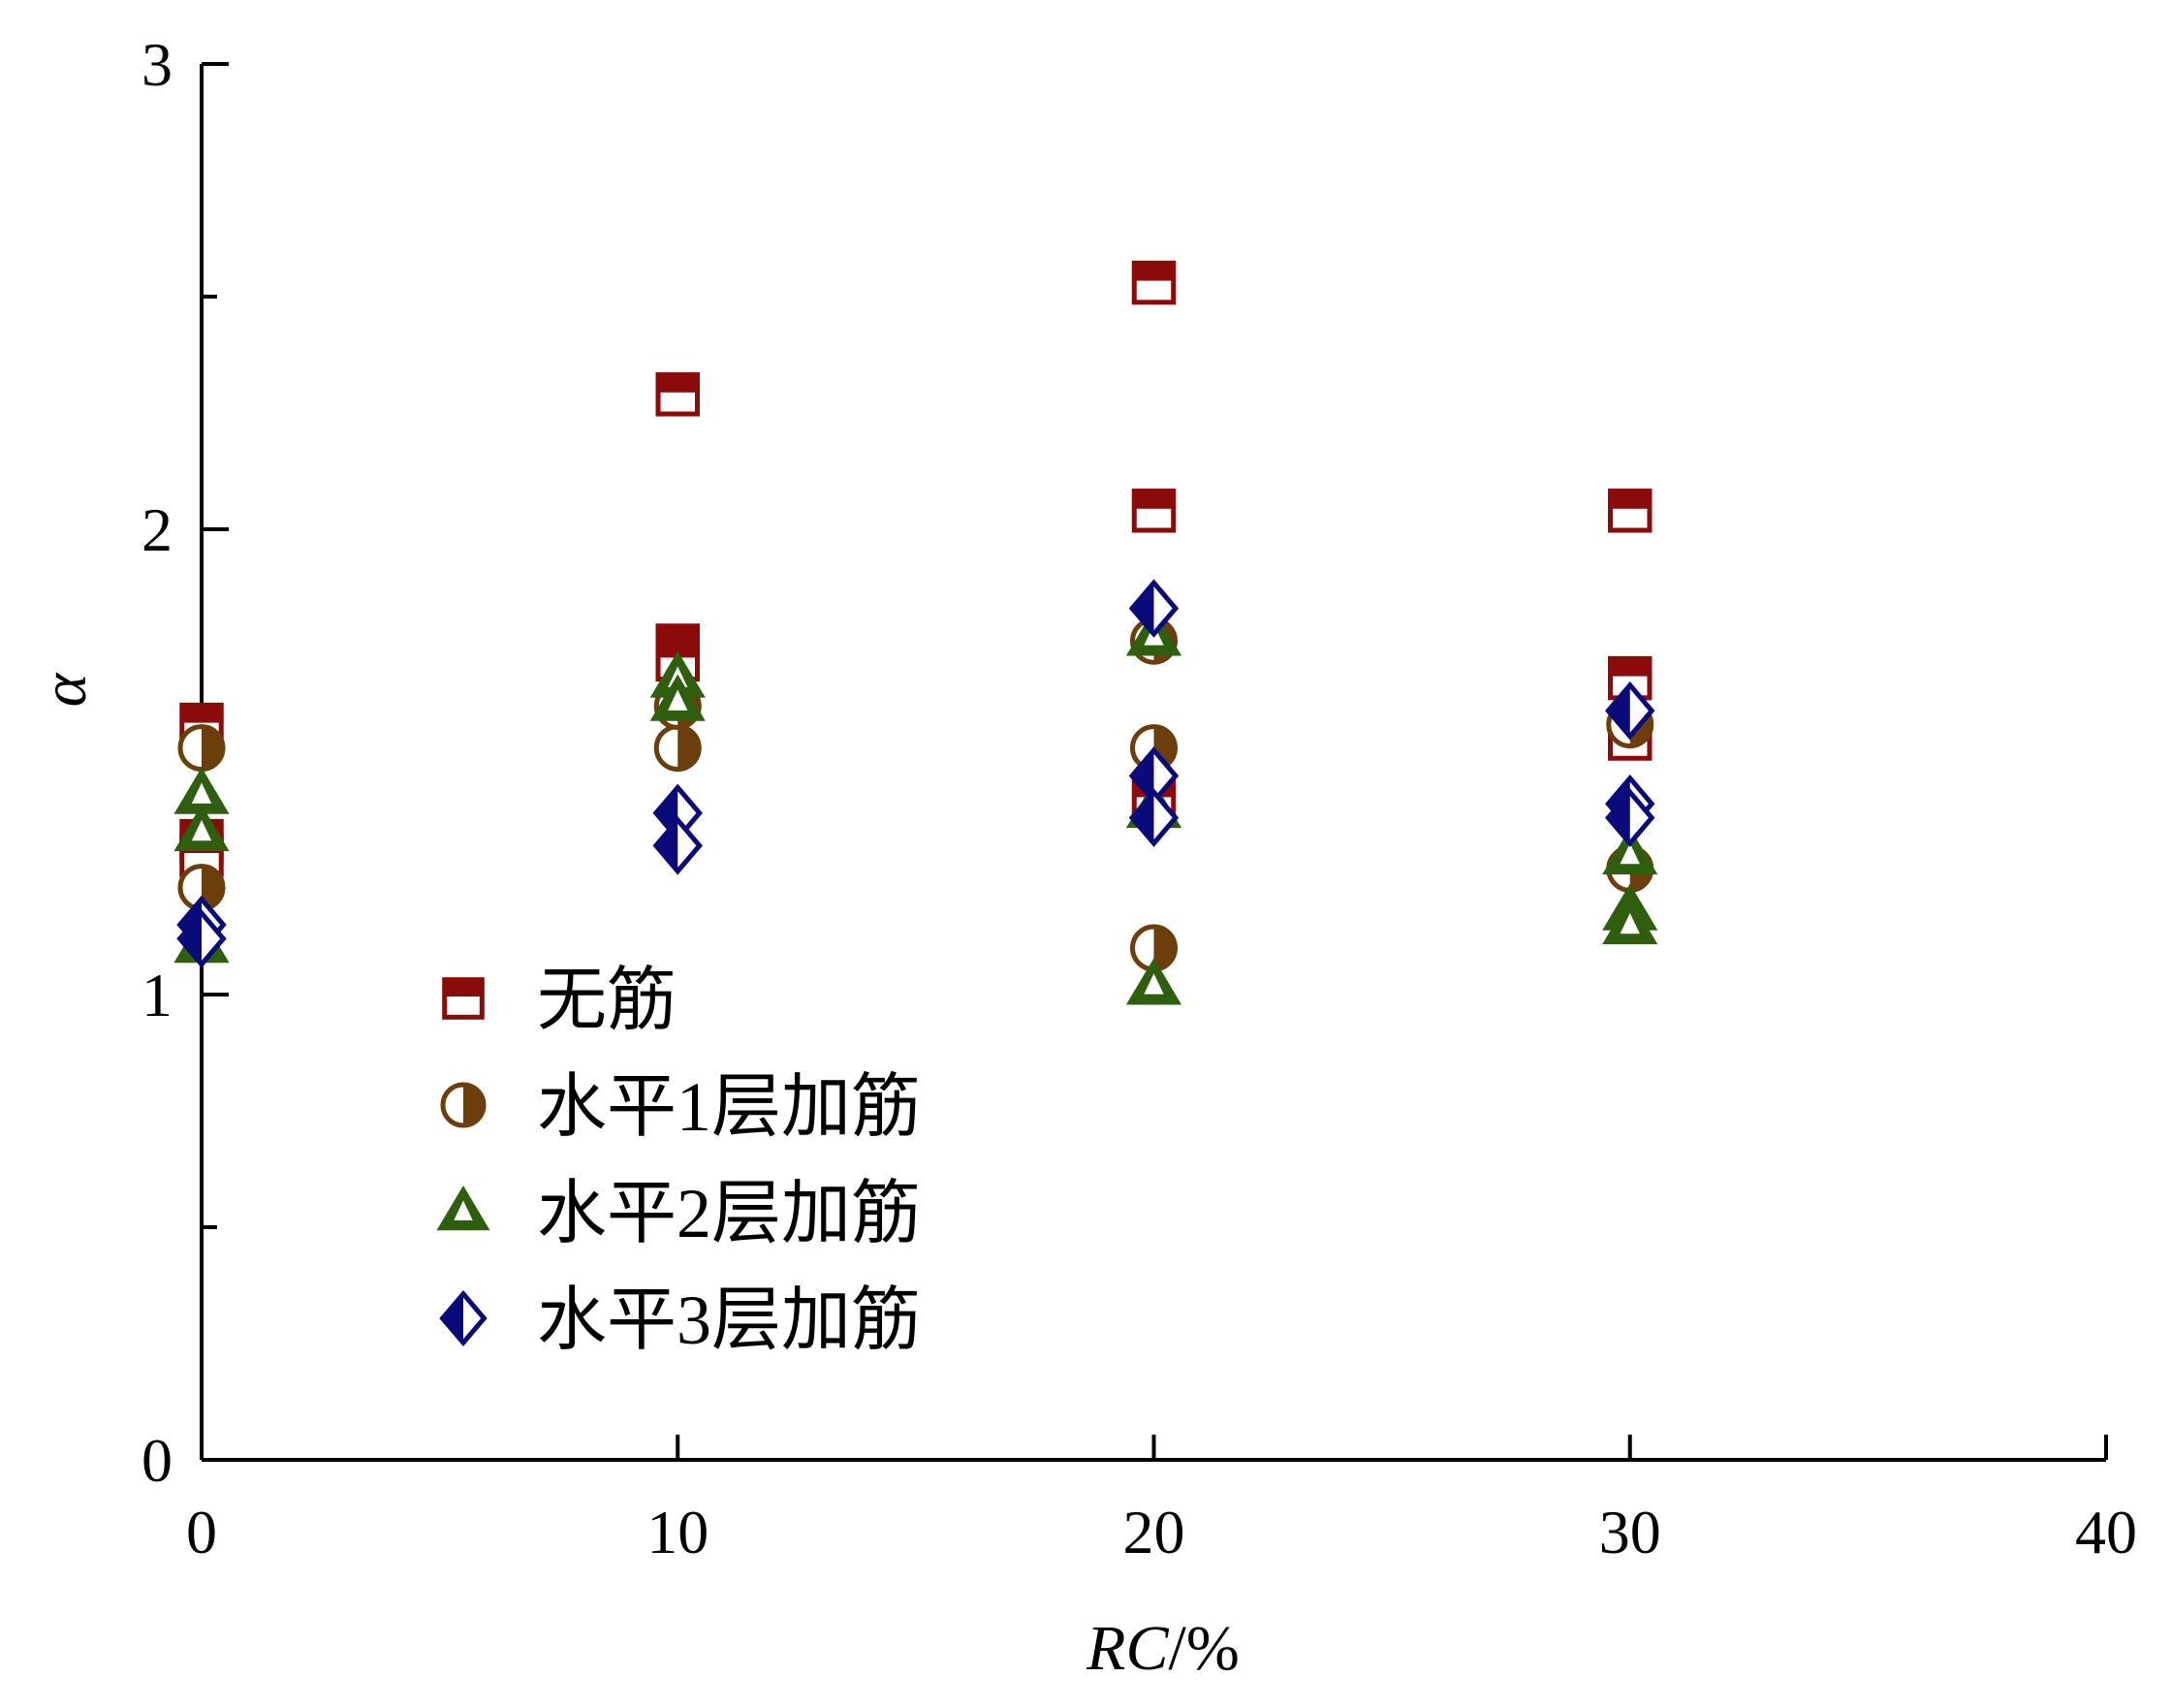 Image resolution: width=2172 pixels, height=1708 pixels. What do you see at coordinates (729, 1213) in the screenshot?
I see `legend-label: 水平2层加筋` at bounding box center [729, 1213].